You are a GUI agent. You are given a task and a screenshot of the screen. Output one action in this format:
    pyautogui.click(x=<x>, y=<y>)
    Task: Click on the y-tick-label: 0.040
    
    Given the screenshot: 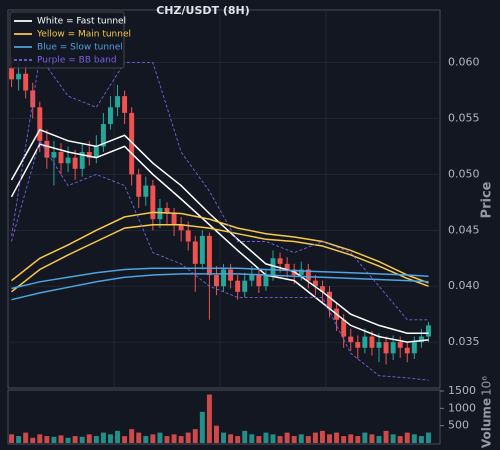 What is the action you would take?
    pyautogui.click(x=464, y=285)
    